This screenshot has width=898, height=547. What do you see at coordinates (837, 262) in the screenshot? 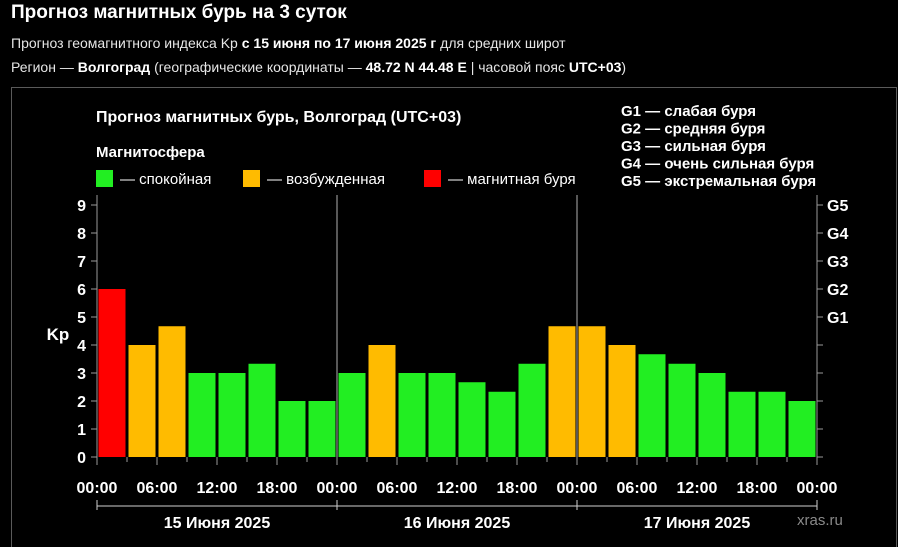
I see `storm-level-label: G3` at bounding box center [837, 262].